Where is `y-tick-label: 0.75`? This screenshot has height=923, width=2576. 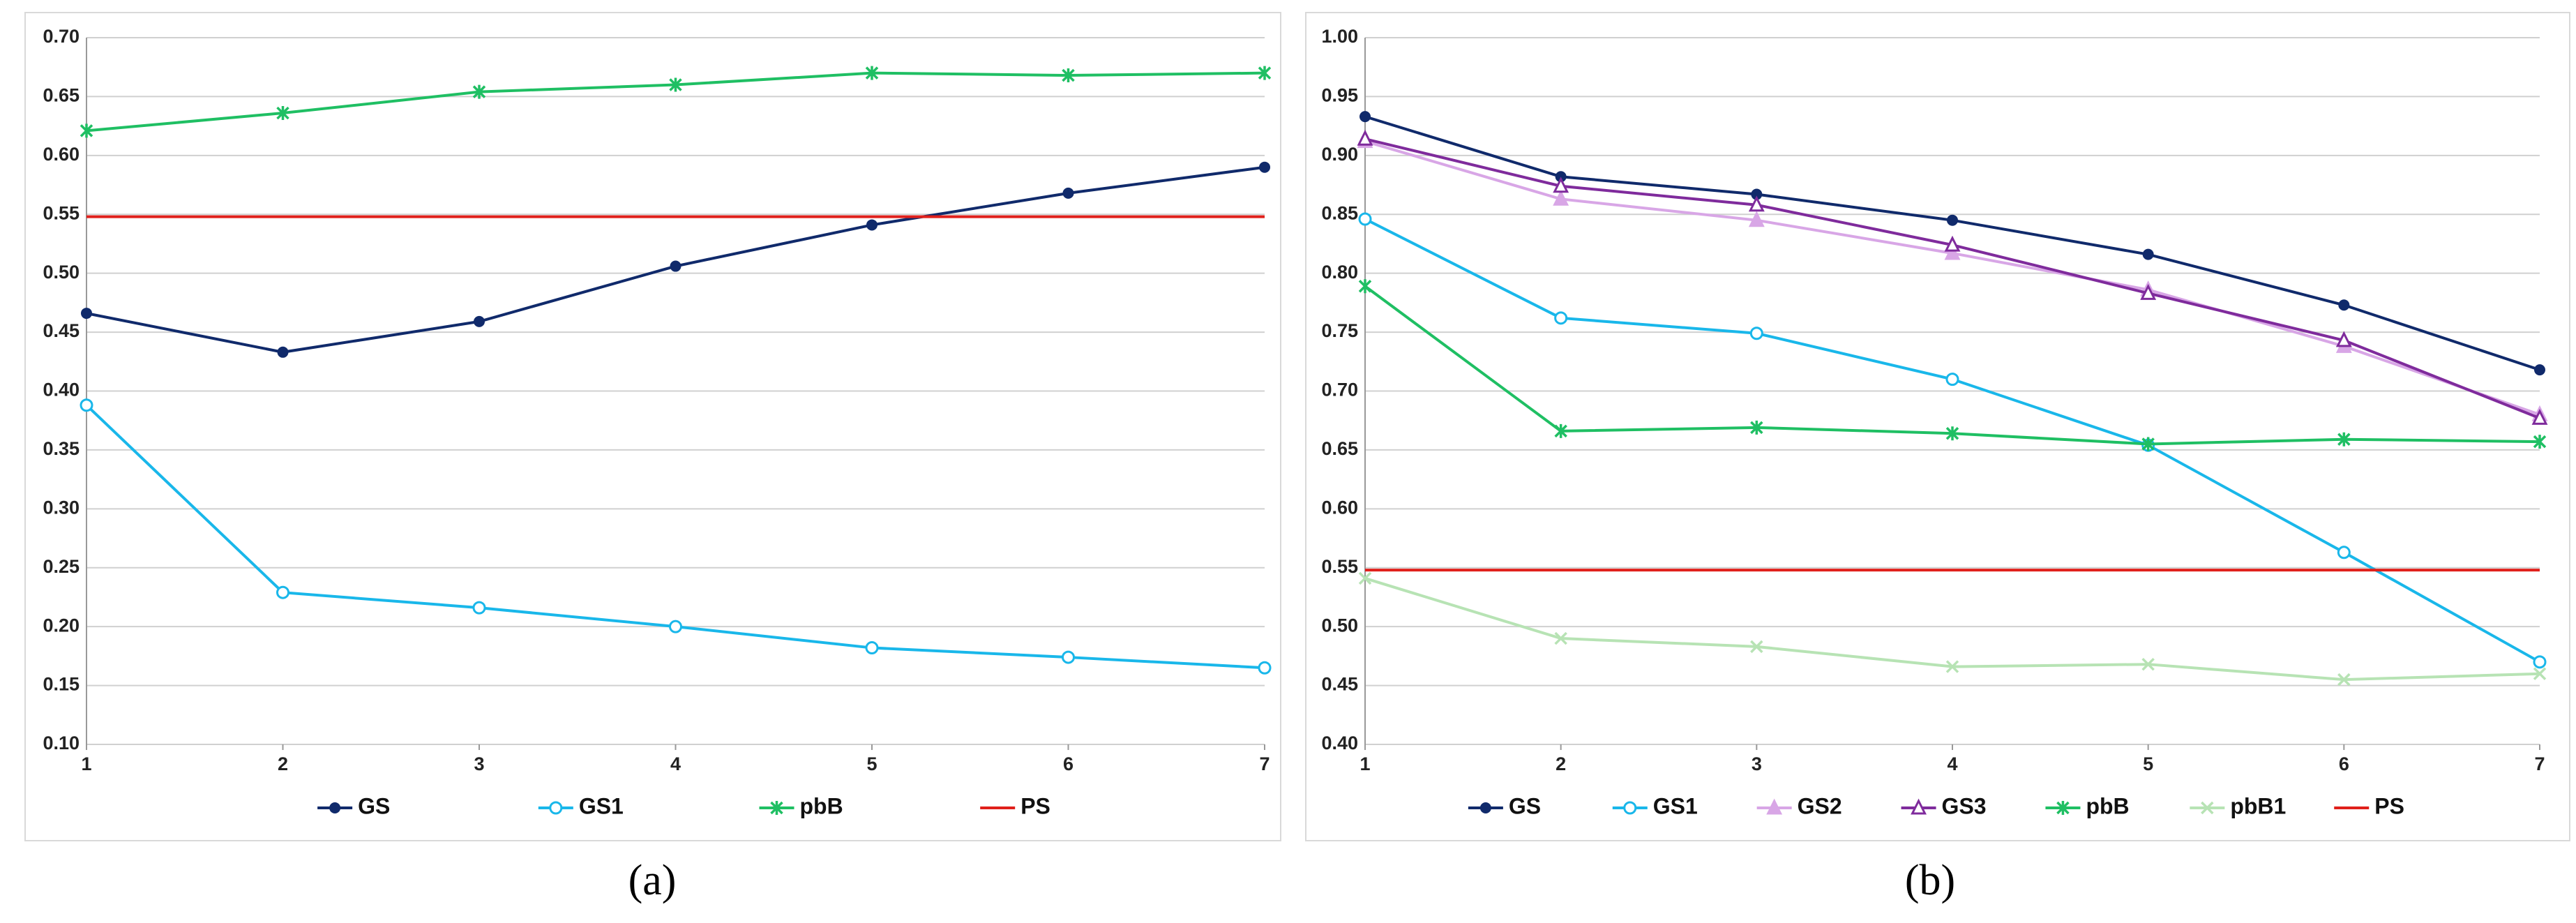
y-tick-label: 0.75 is located at coordinates (1339, 330).